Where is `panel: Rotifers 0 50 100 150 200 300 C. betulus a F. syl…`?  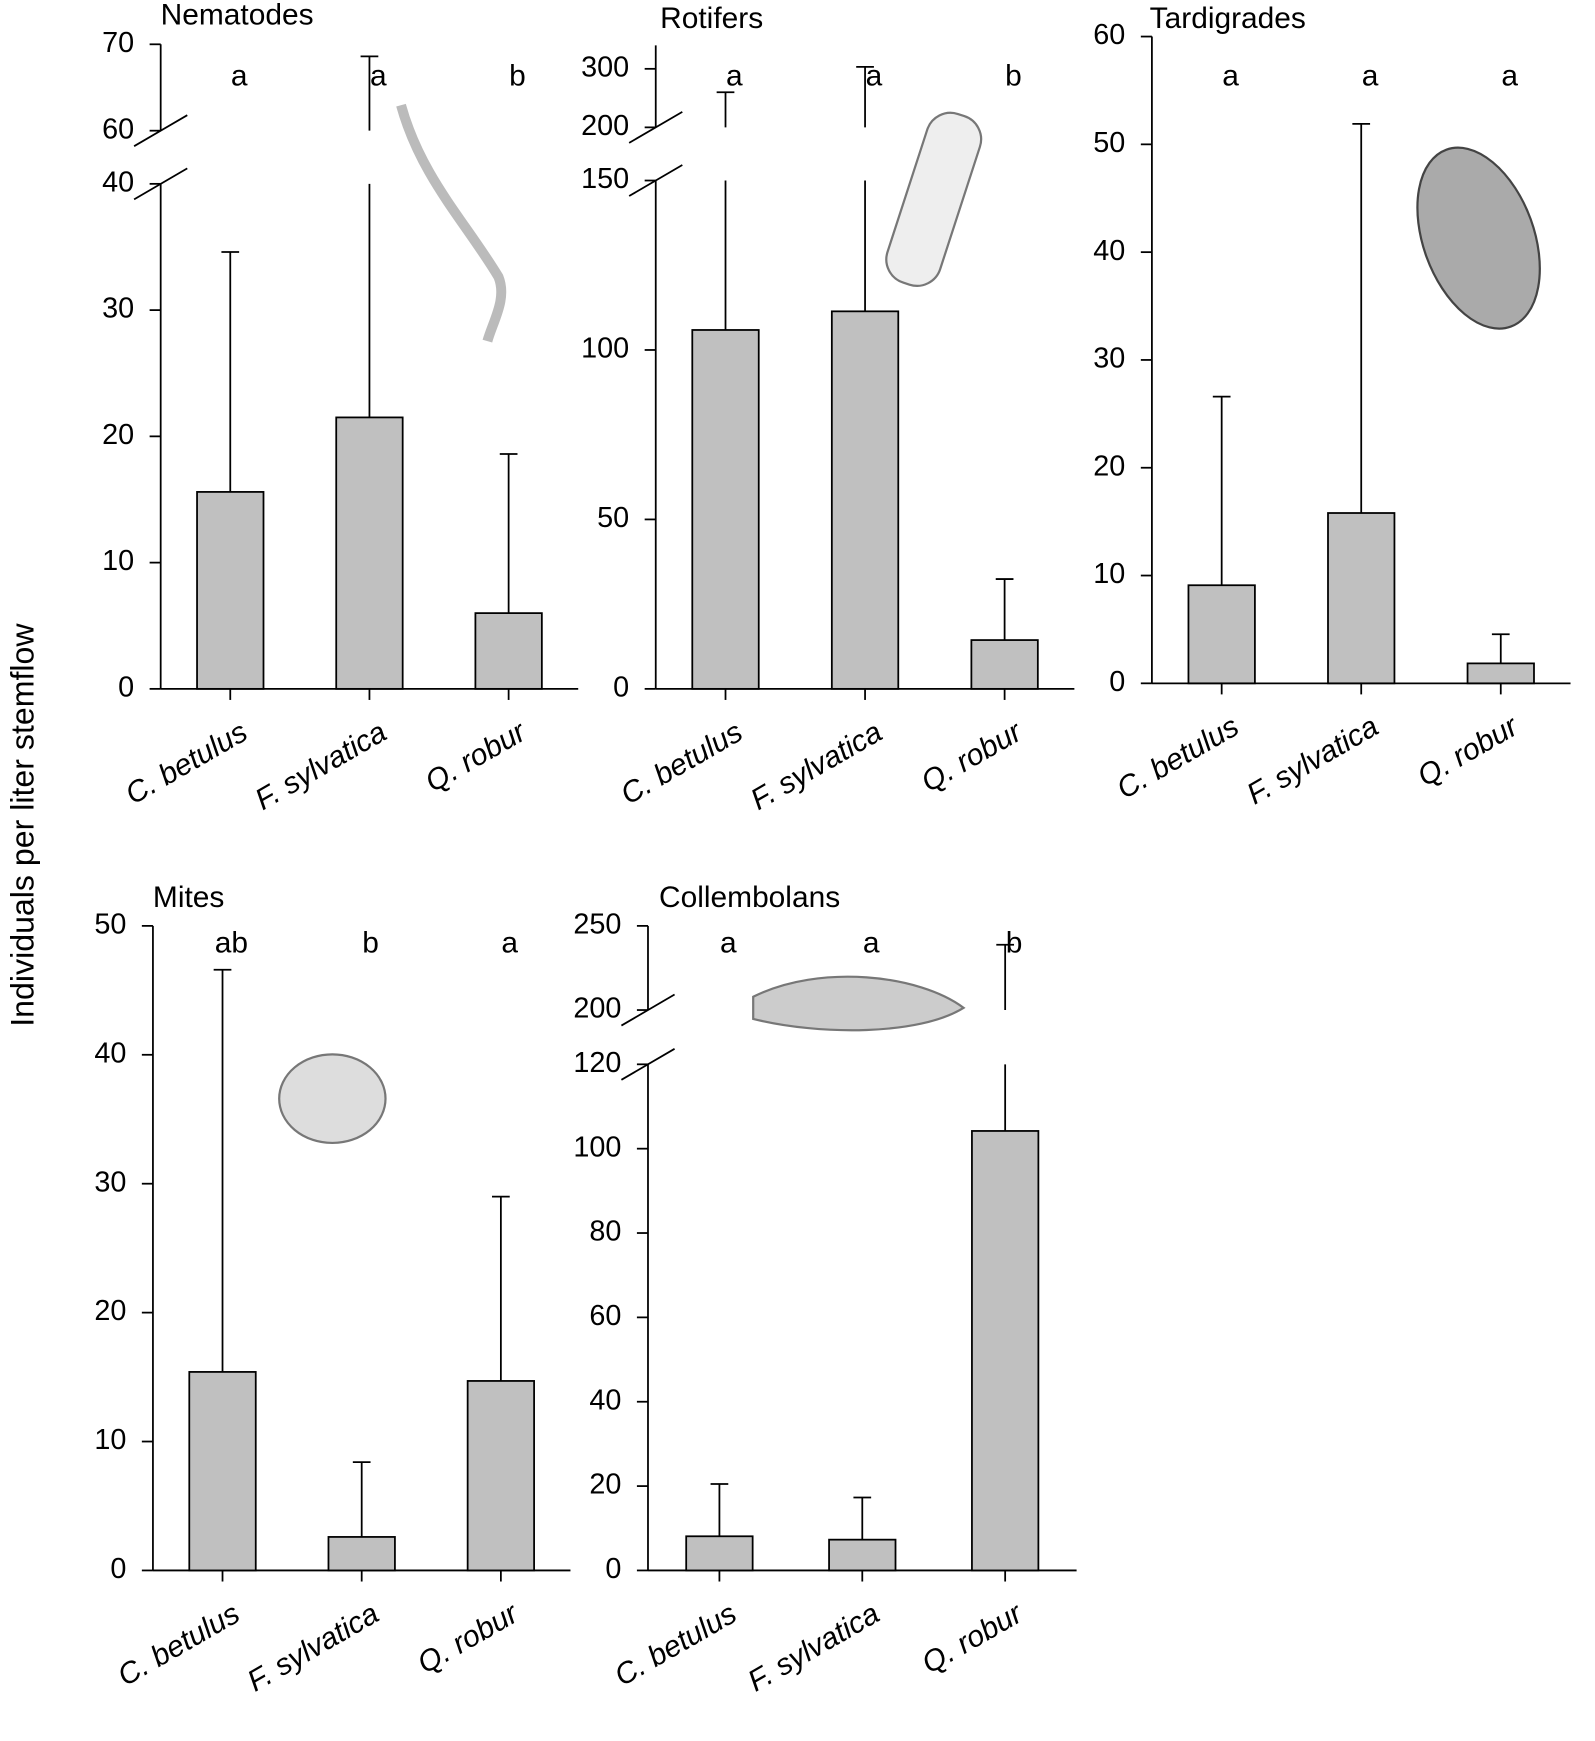 panel: Rotifers 0 50 100 150 200 300 C. betulus a F. syl… is located at coordinates (828, 409).